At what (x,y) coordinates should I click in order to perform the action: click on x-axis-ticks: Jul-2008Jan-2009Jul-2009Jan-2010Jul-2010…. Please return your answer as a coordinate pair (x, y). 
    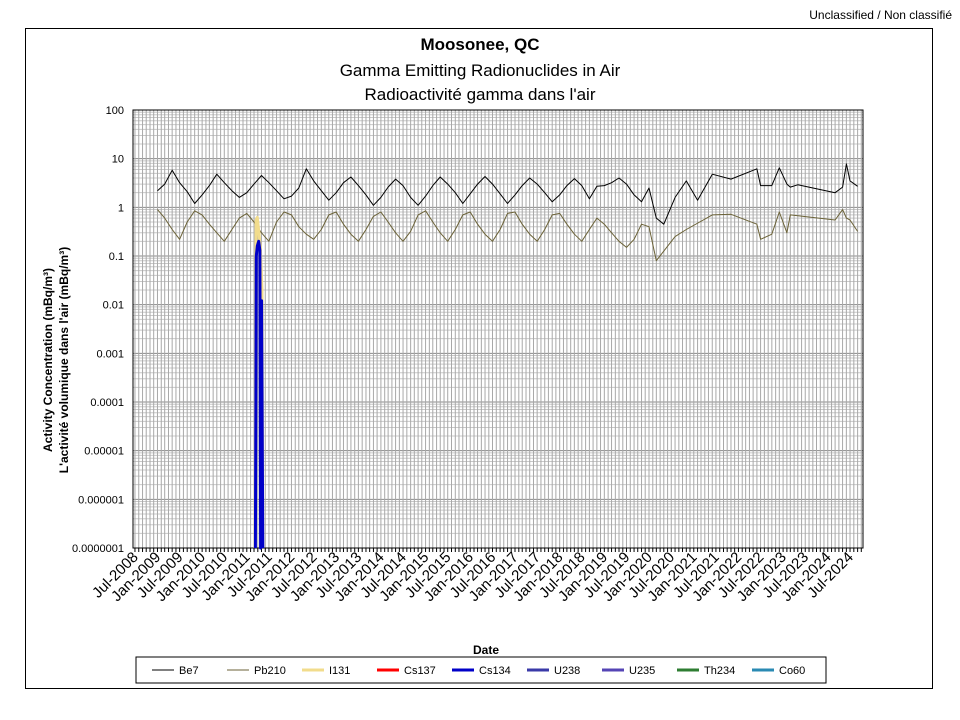
    Looking at the image, I should click on (473, 577).